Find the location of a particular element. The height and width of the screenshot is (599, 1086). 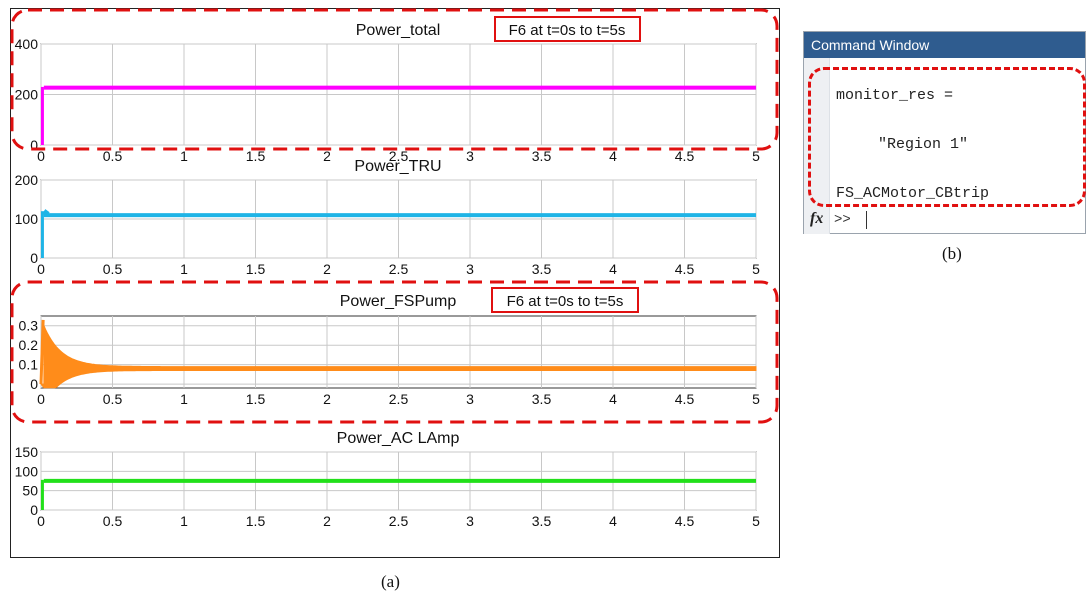

output-line-value: "Region 1" is located at coordinates (923, 144).